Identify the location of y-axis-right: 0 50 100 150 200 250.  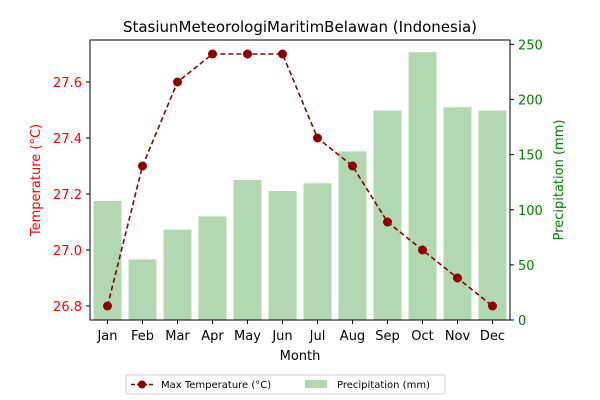
(526, 183).